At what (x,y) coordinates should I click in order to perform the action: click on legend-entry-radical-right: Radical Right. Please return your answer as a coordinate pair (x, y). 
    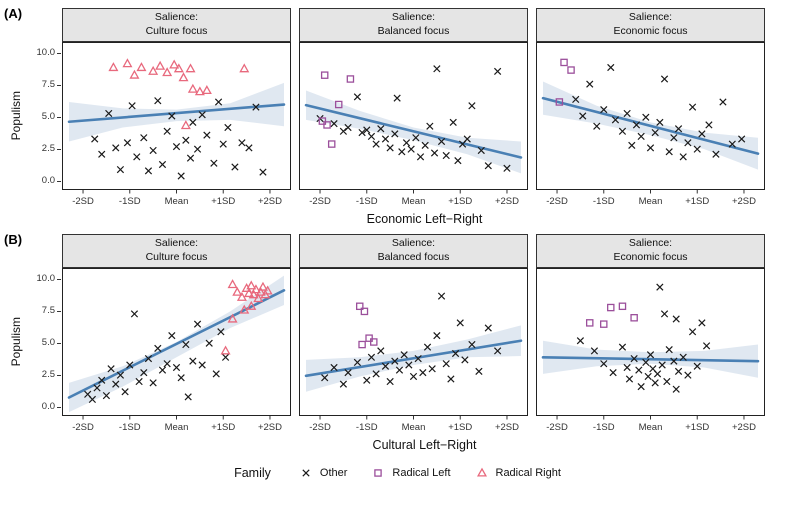
    Looking at the image, I should click on (517, 473).